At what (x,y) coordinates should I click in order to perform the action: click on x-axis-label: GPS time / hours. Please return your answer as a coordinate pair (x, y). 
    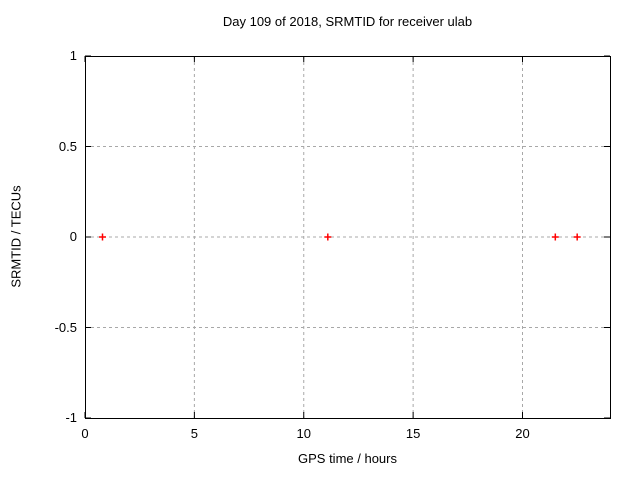
    Looking at the image, I should click on (347, 458).